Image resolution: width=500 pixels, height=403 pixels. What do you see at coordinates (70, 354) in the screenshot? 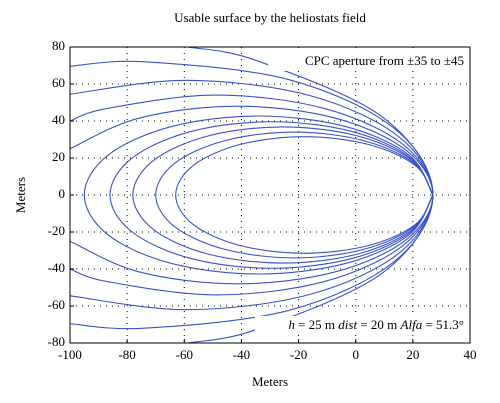
I see `x-tick-label: -100` at bounding box center [70, 354].